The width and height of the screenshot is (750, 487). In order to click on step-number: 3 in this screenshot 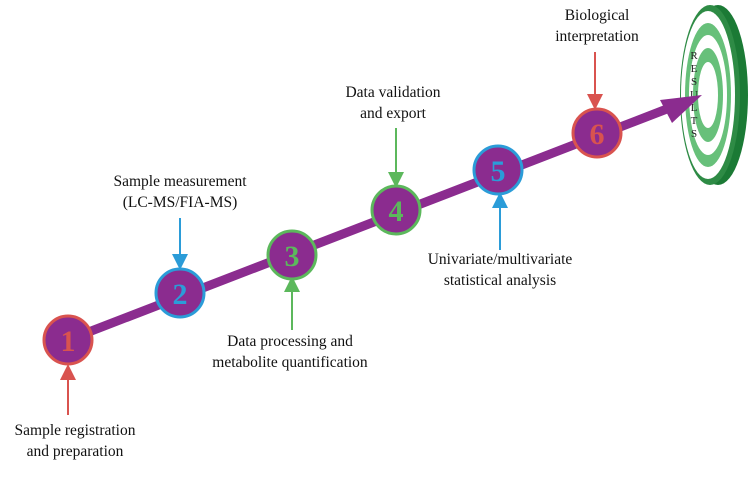, I will do `click(292, 256)`.